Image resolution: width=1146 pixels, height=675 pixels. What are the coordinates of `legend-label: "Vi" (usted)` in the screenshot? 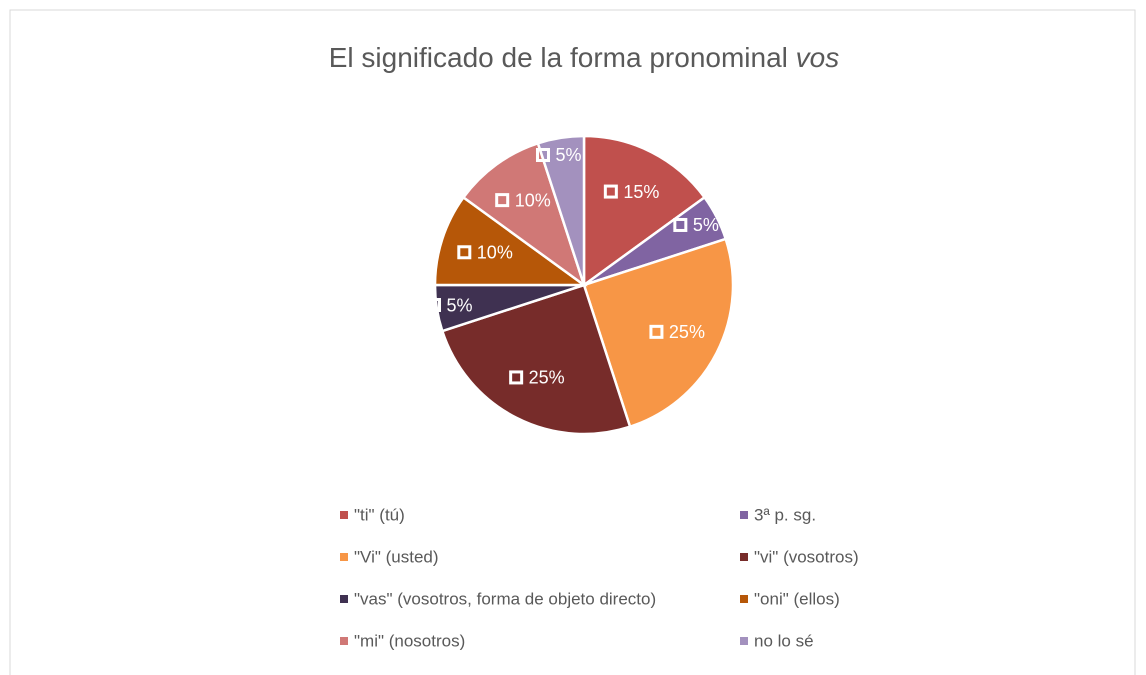 It's located at (396, 556).